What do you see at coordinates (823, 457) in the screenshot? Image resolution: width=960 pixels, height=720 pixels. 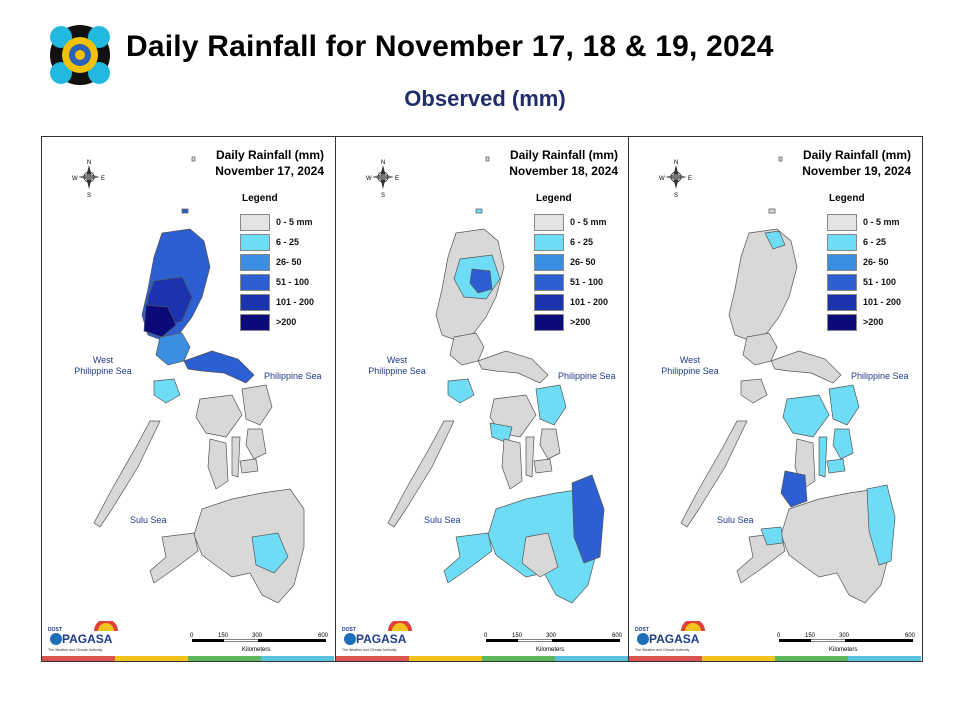 I see `region-cebu` at bounding box center [823, 457].